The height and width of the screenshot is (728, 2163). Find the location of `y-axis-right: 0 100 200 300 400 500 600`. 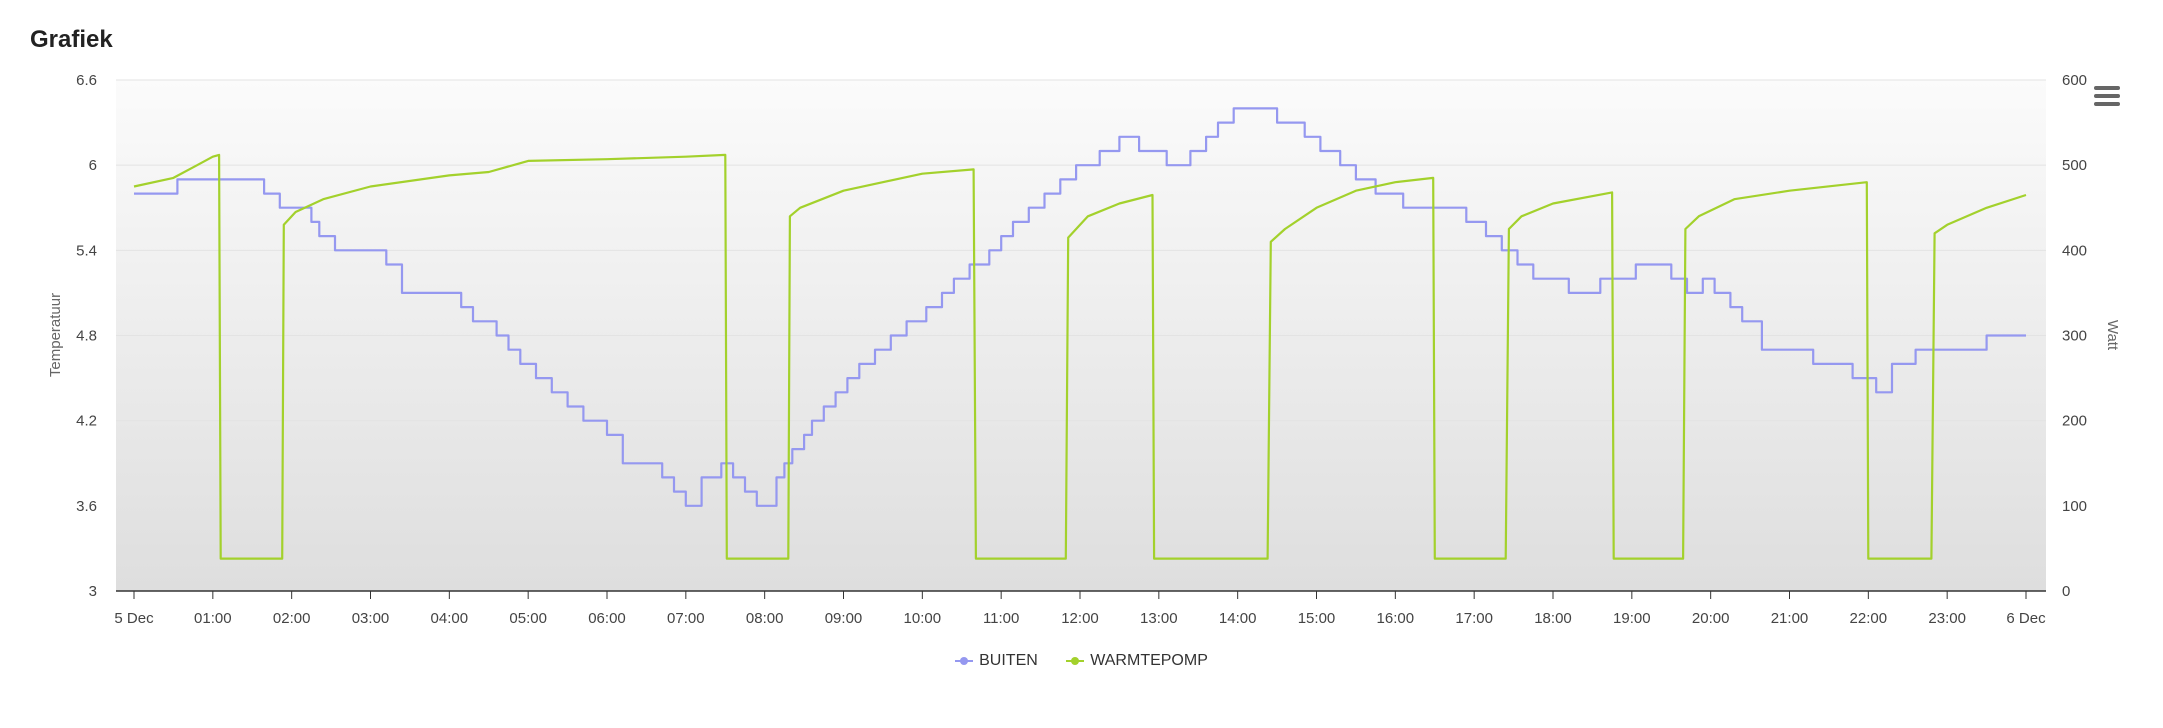

y-axis-right: 0 100 200 300 400 500 600 is located at coordinates (2074, 336).